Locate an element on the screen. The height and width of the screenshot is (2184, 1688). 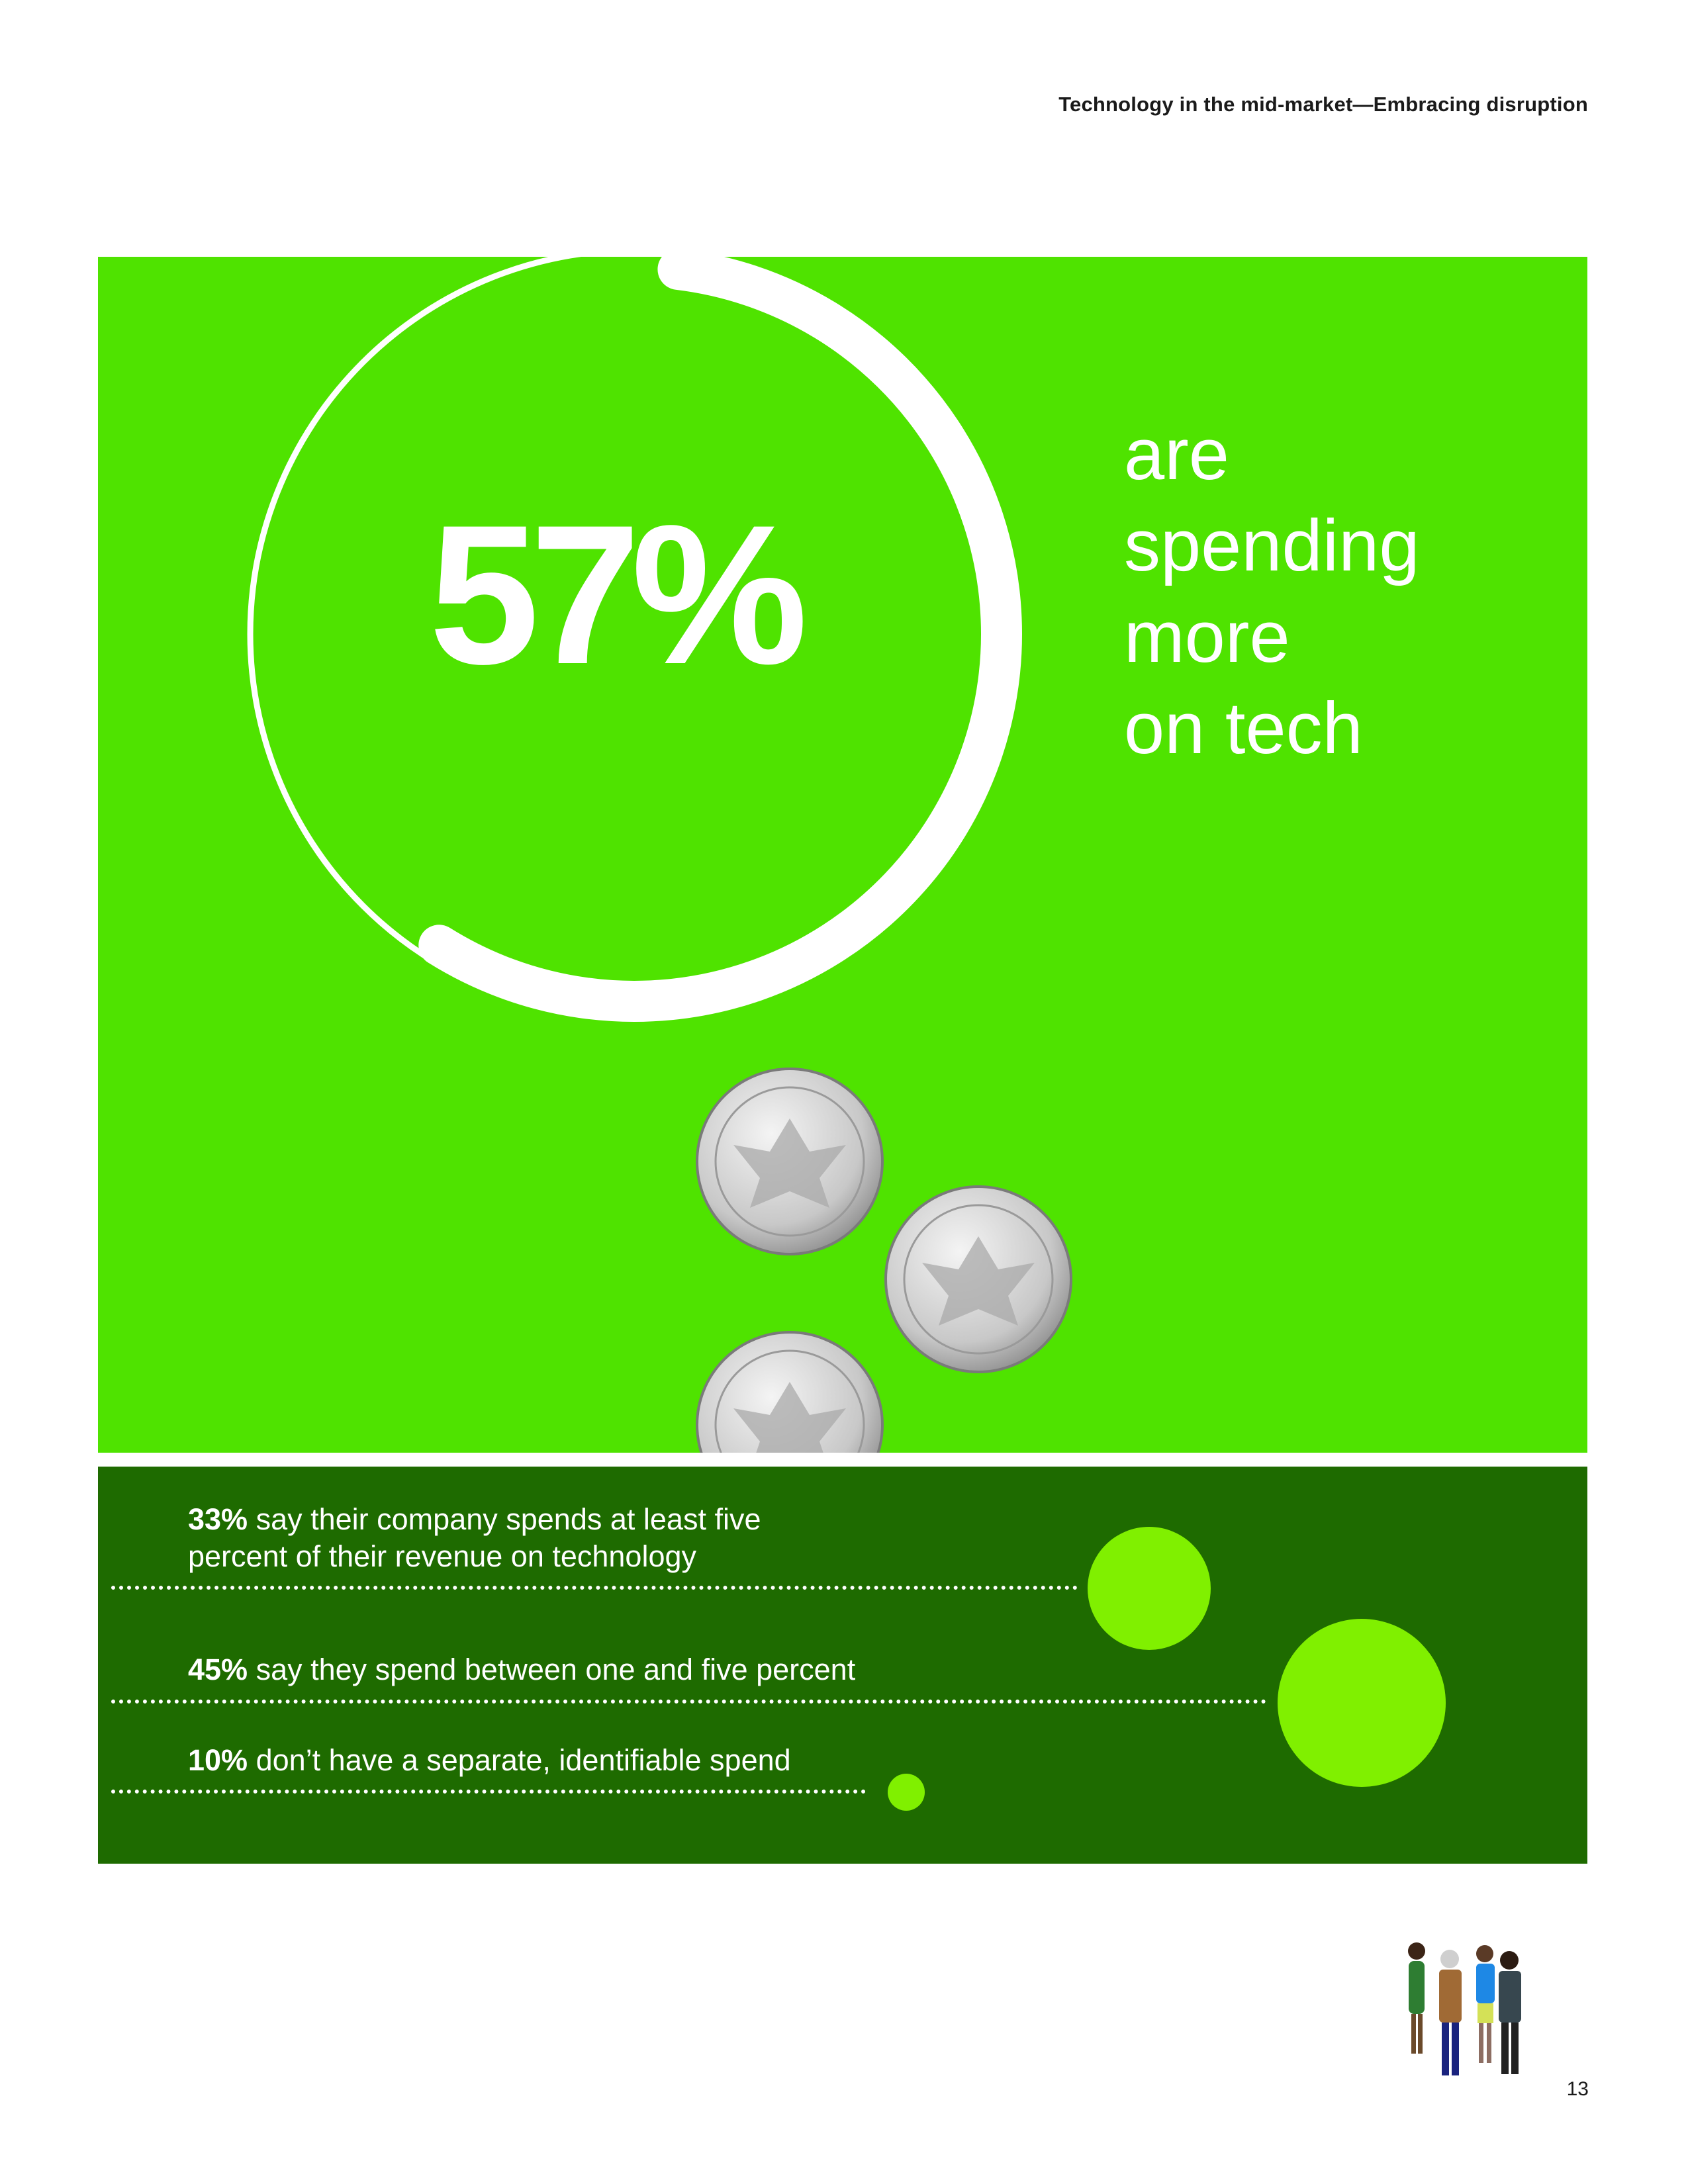
ring-progress-arc is located at coordinates (720, 639).